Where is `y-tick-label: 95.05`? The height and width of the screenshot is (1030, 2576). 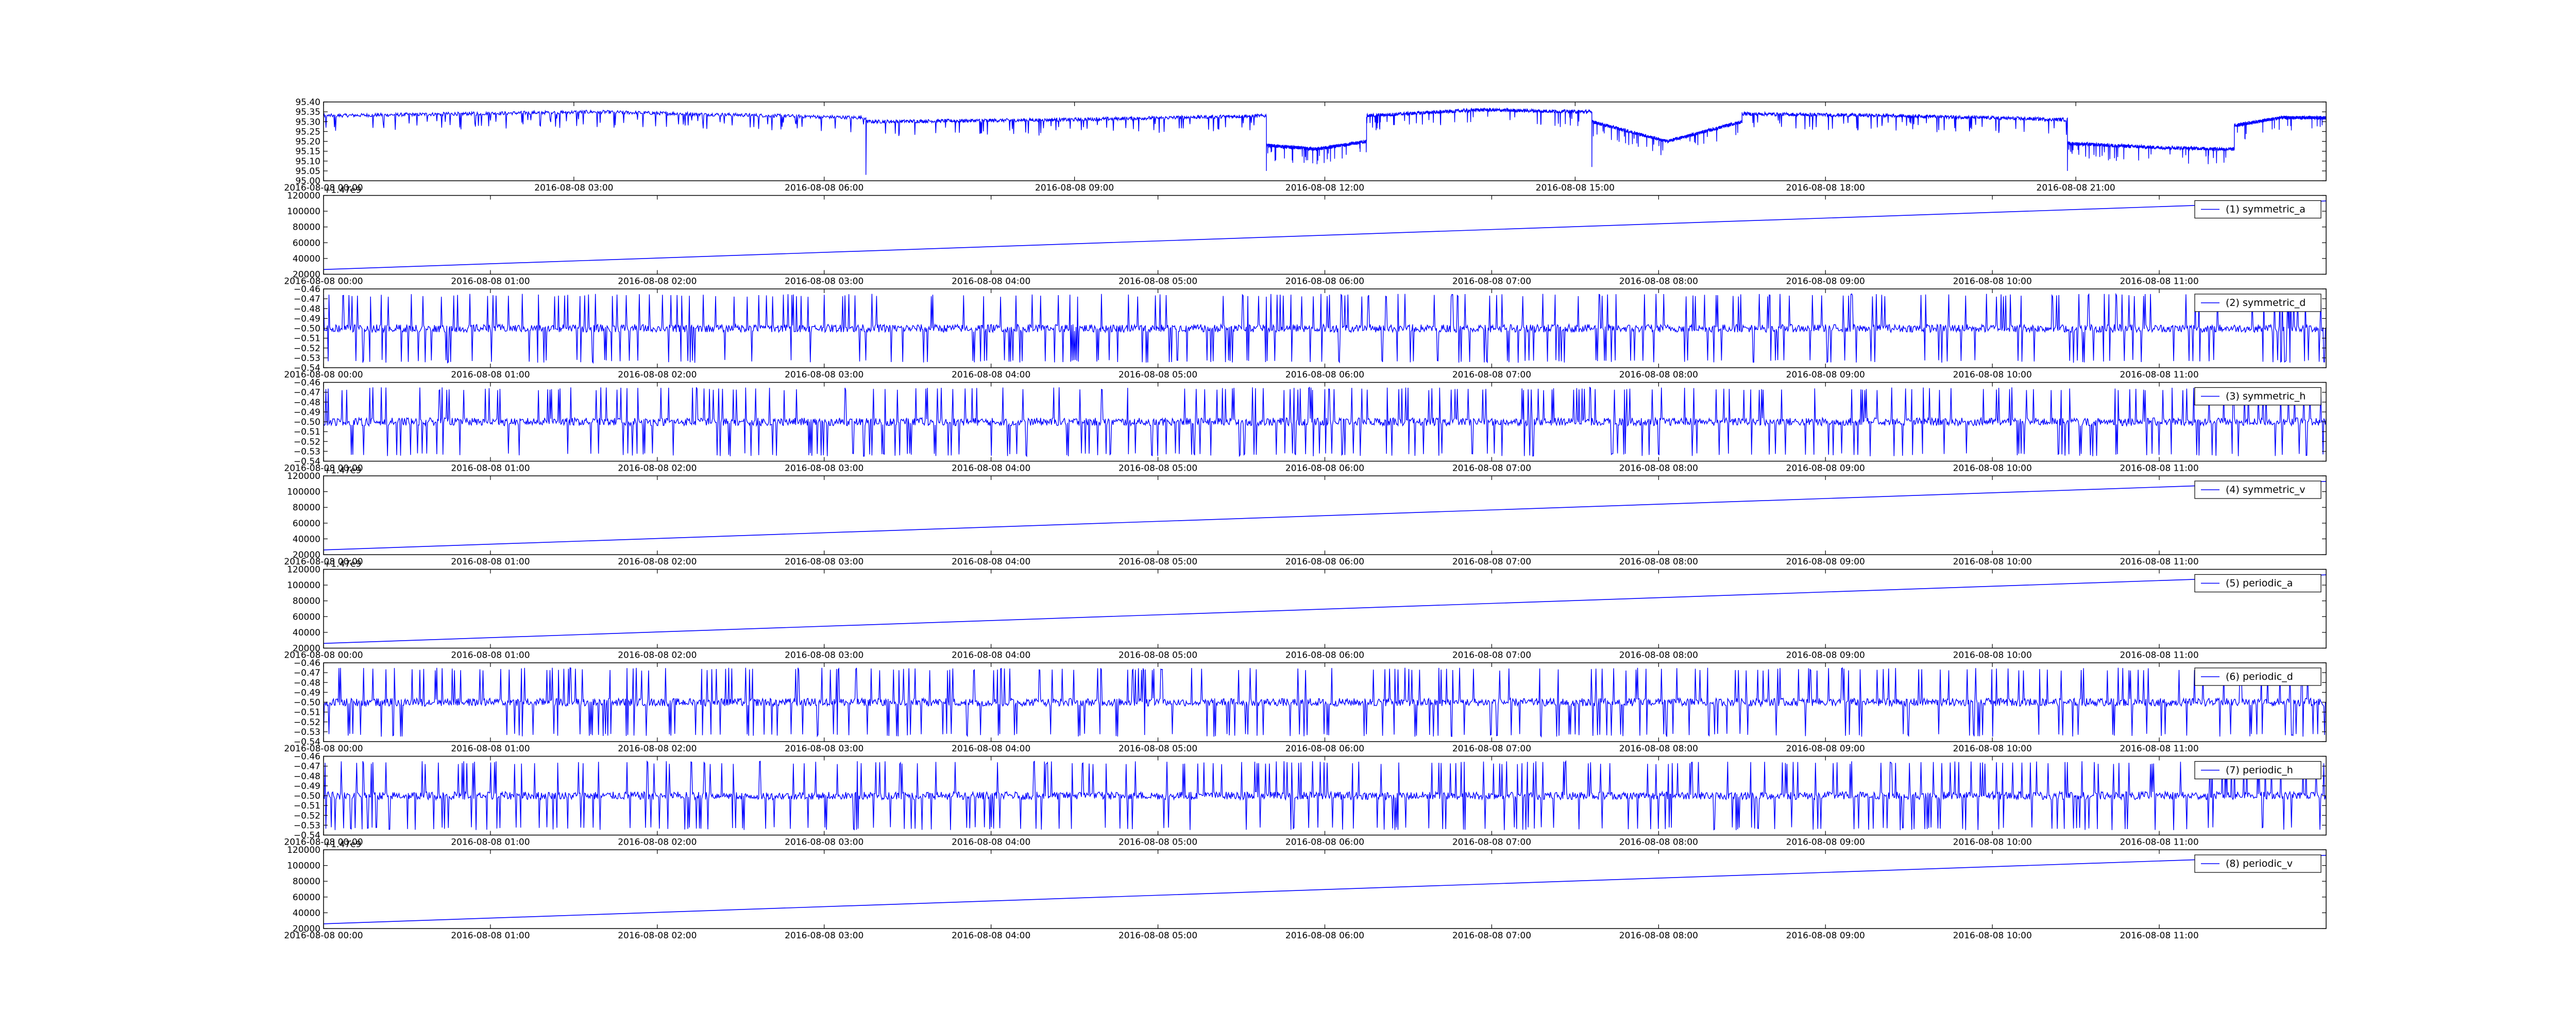 y-tick-label: 95.05 is located at coordinates (307, 171).